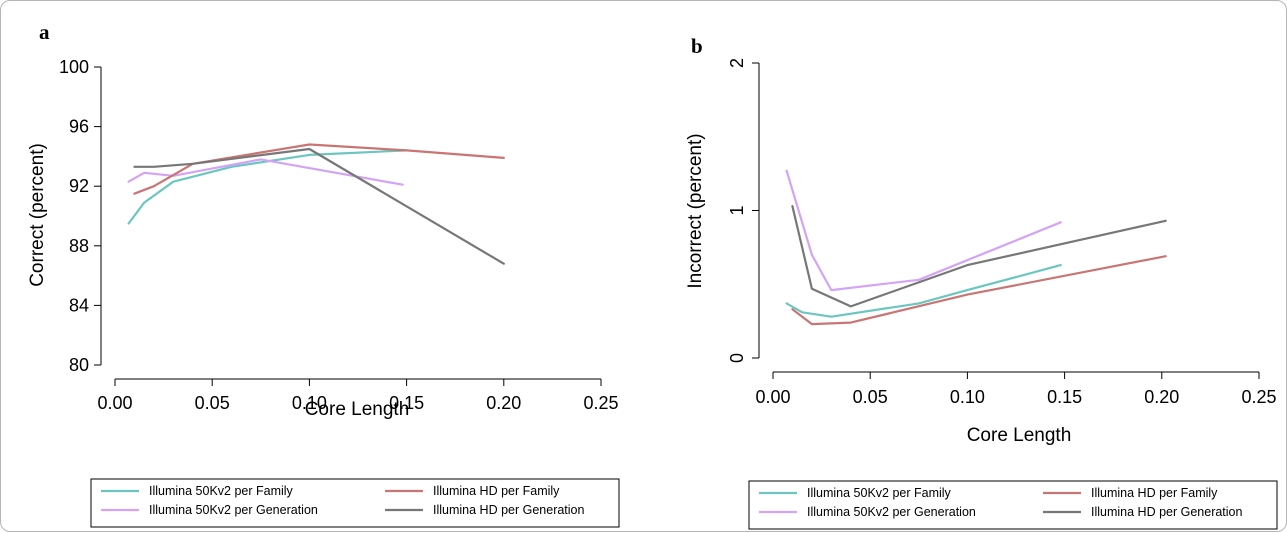 The width and height of the screenshot is (1287, 533). I want to click on y-tick-label: 92, so click(79, 186).